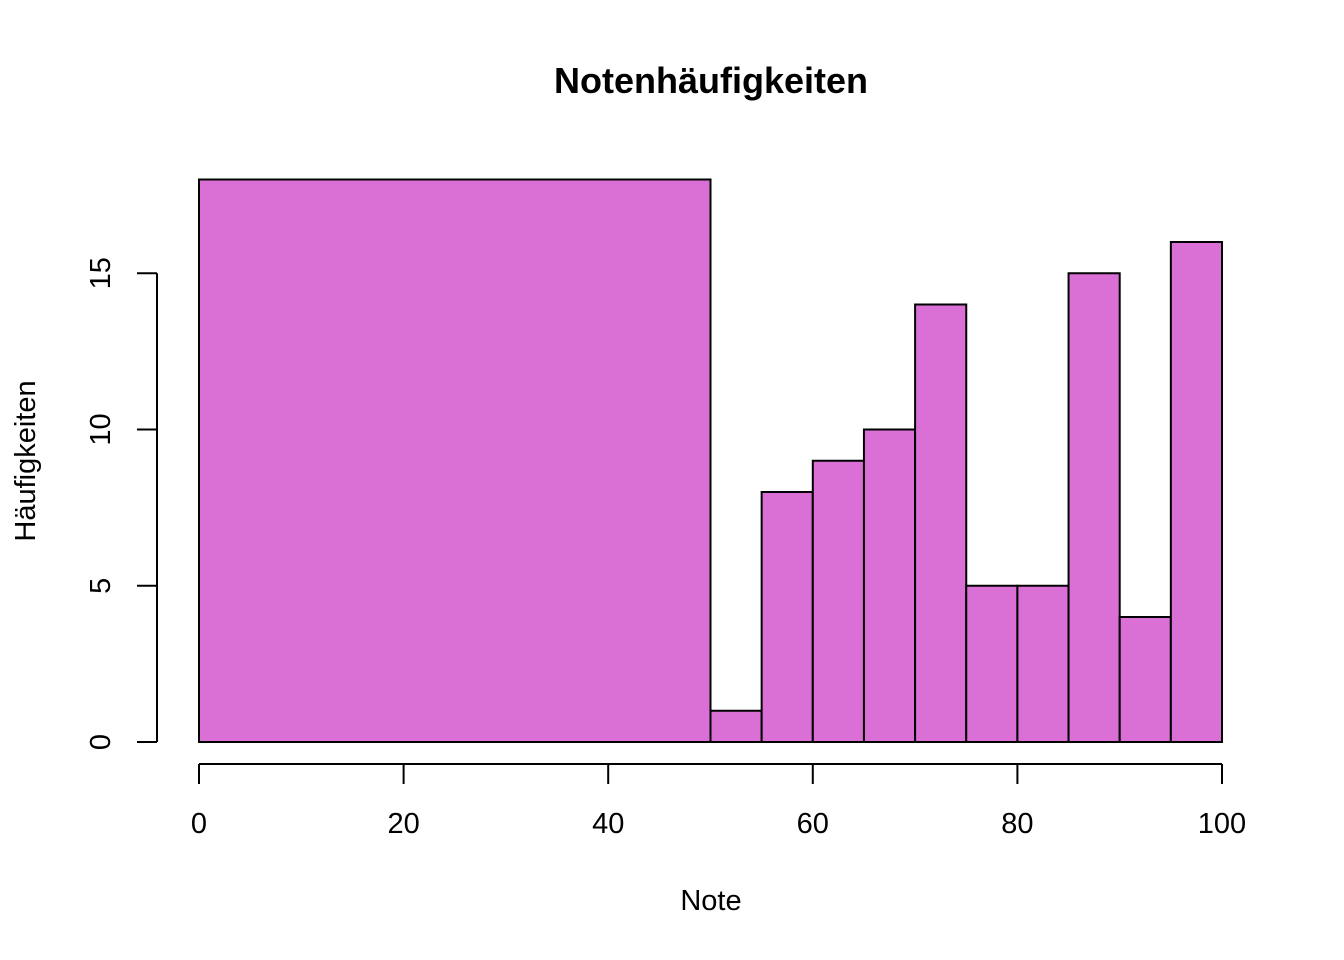 The width and height of the screenshot is (1344, 960). I want to click on x-tick-label-0: 0, so click(199, 824).